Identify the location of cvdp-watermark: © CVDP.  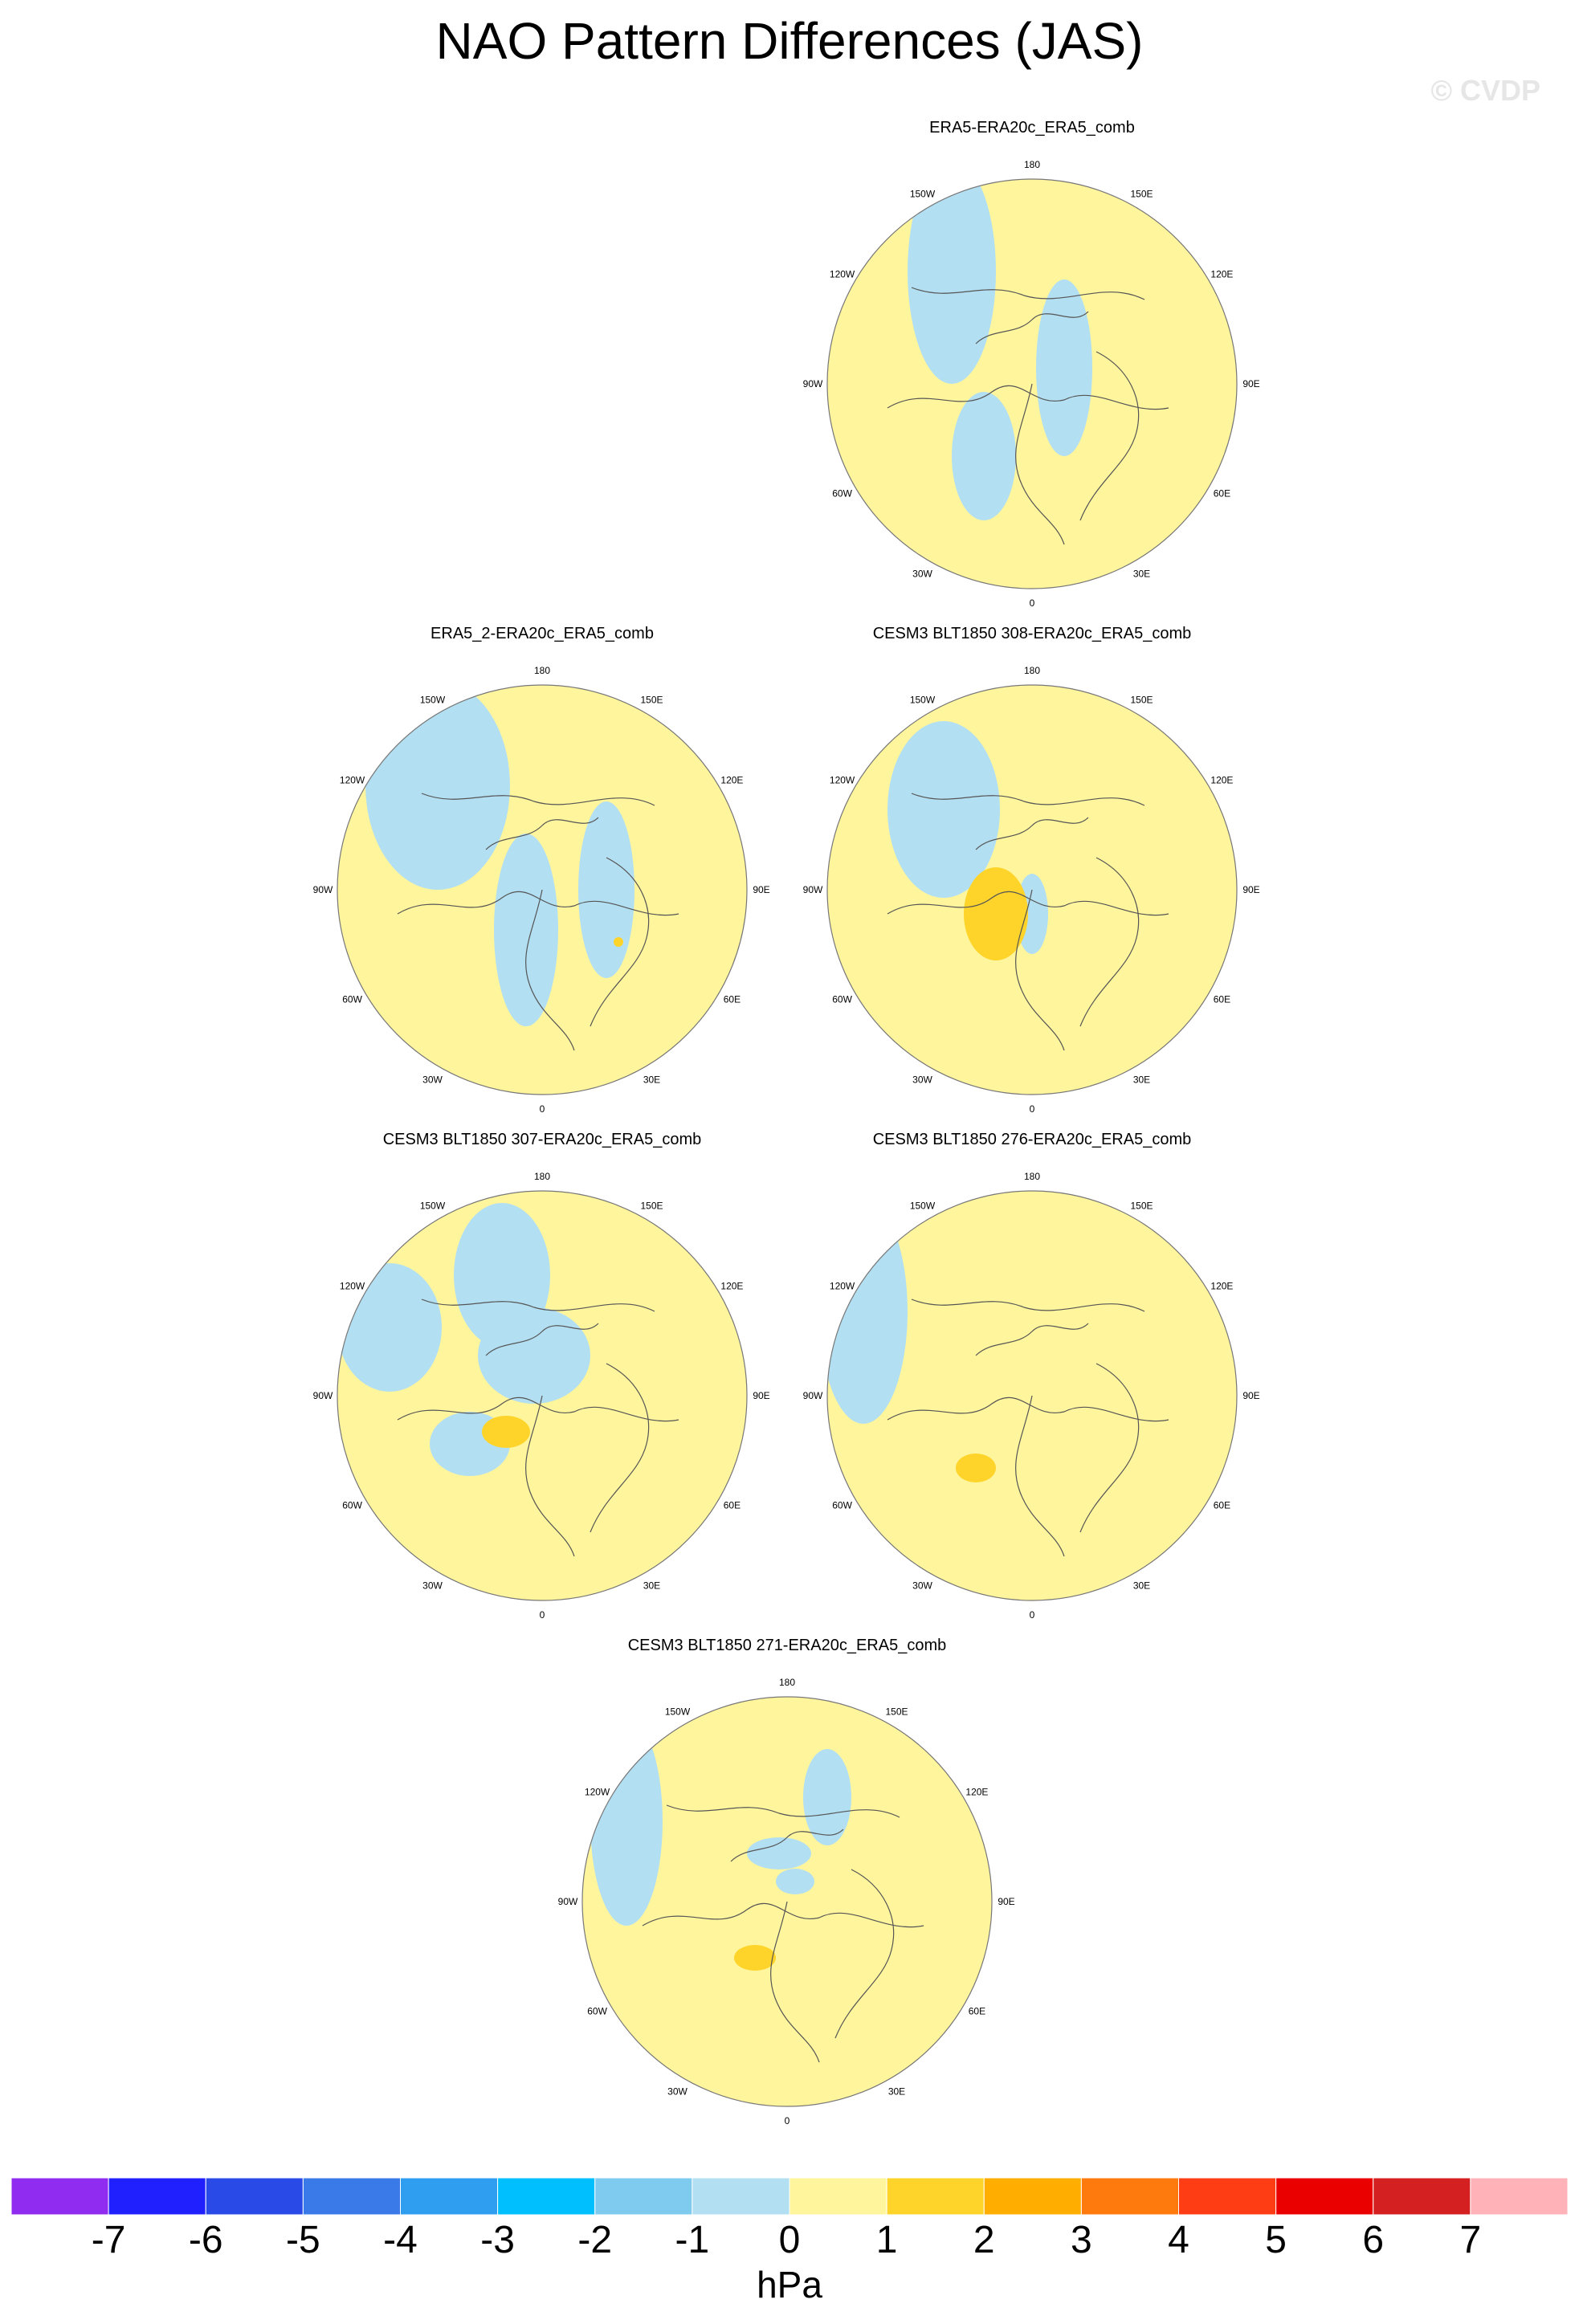
(1485, 91).